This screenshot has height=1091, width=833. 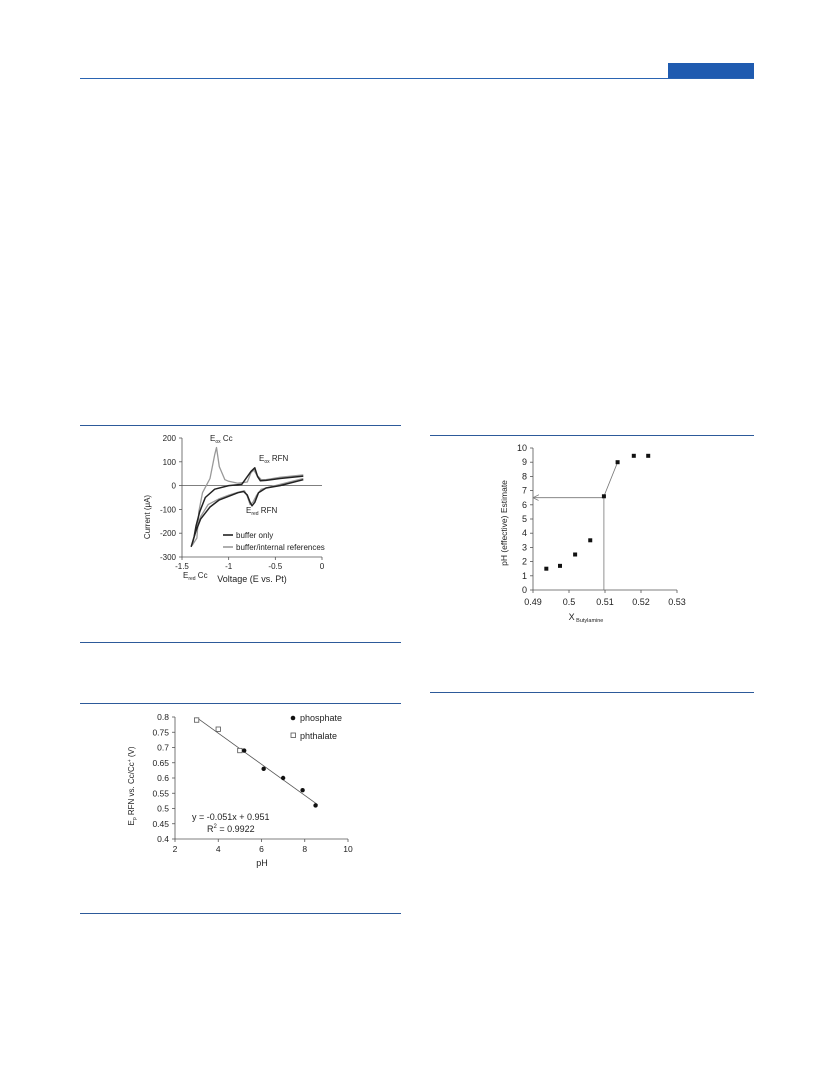 I want to click on cv-annotation-eox-cc: Eox Cc, so click(x=221, y=439).